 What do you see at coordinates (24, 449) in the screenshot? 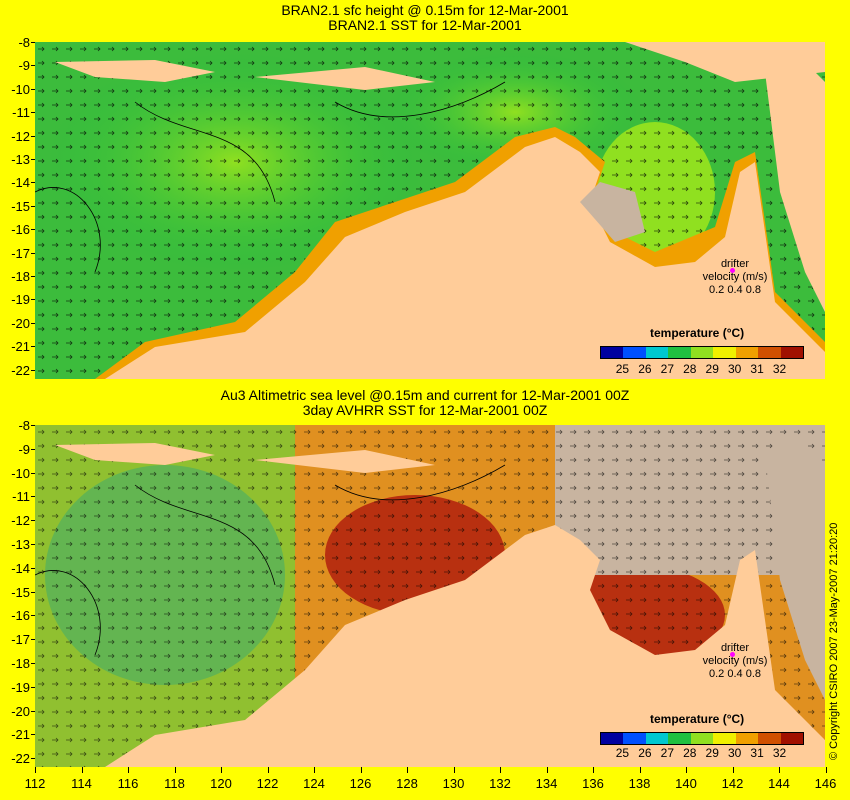
I see `bottom-lat-label: -9` at bounding box center [24, 449].